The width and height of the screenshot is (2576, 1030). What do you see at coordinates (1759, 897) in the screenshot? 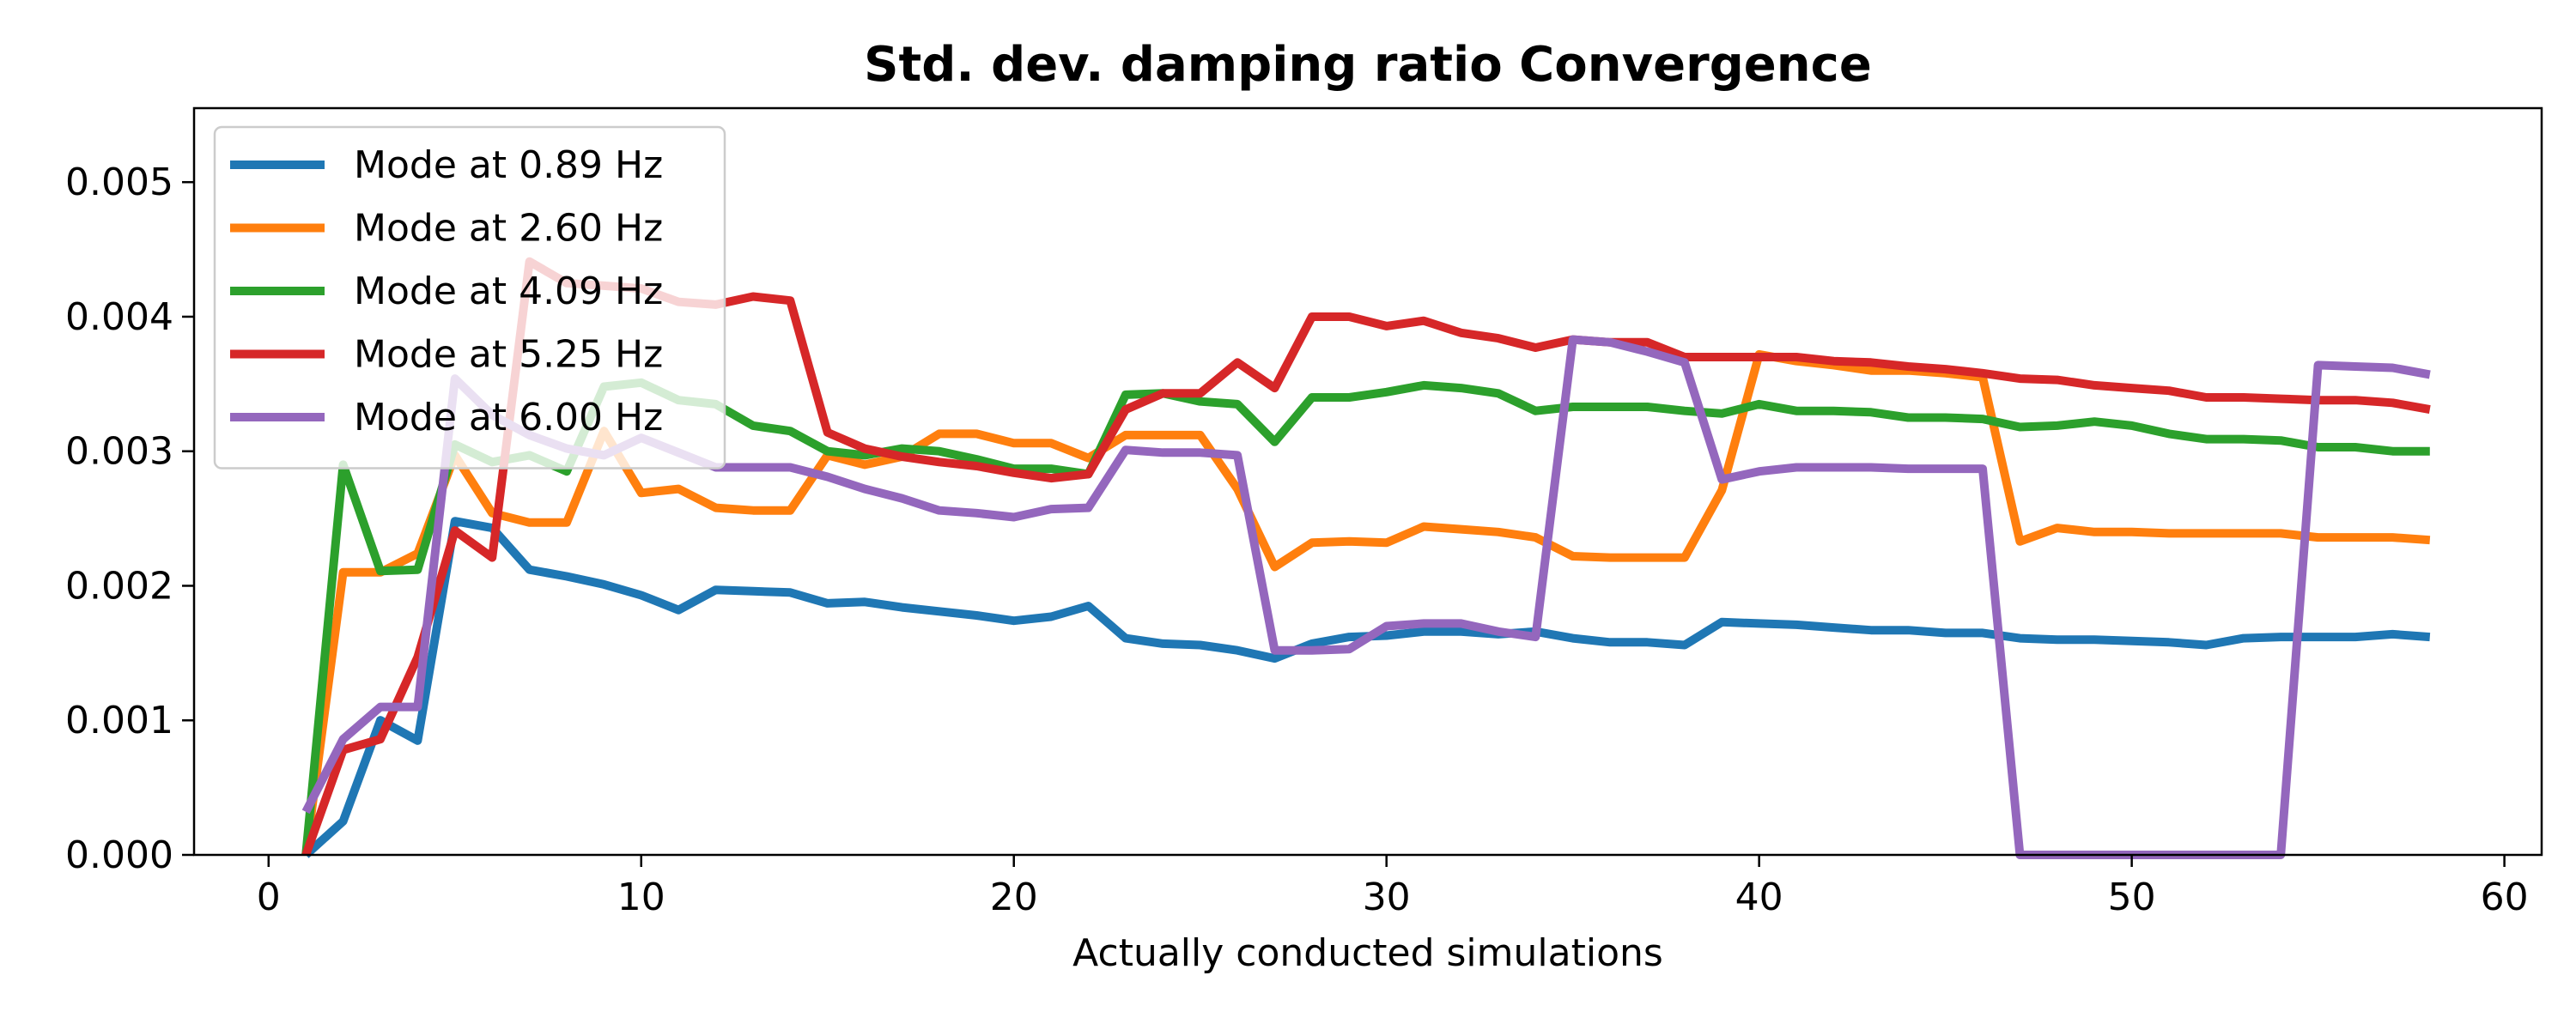
I see `x-tick-label: 40` at bounding box center [1759, 897].